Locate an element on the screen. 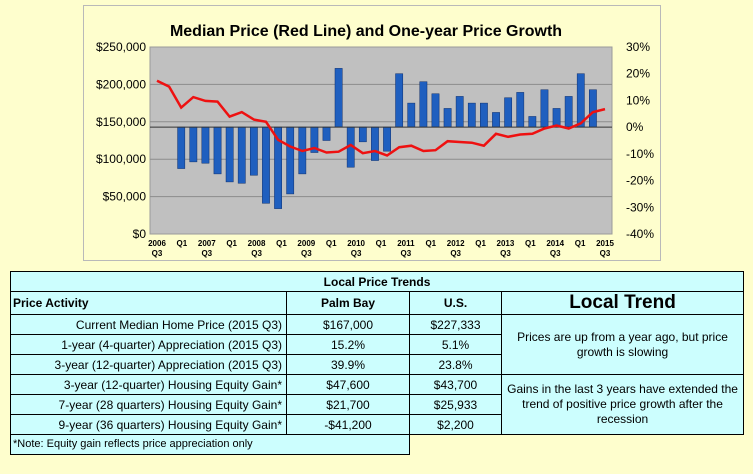 The height and width of the screenshot is (474, 753). row-us: 23.8% is located at coordinates (455, 364).